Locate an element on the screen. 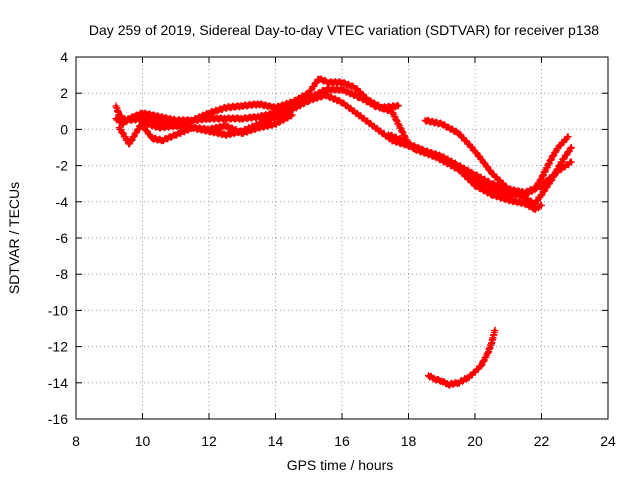 This screenshot has height=480, width=640. y-tick-label: 2 is located at coordinates (64, 93).